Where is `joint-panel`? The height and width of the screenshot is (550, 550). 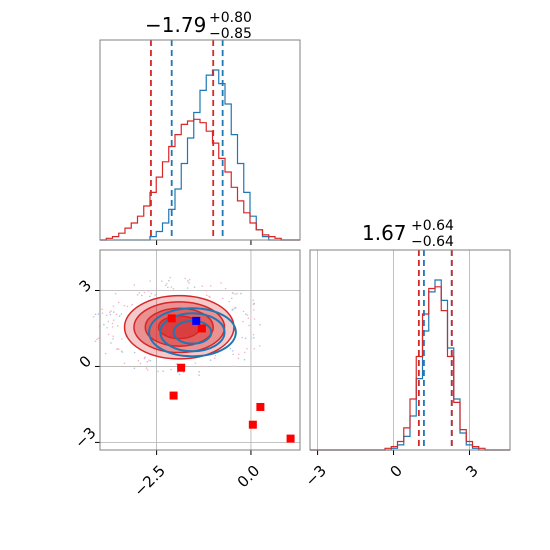
joint-panel is located at coordinates (197, 352).